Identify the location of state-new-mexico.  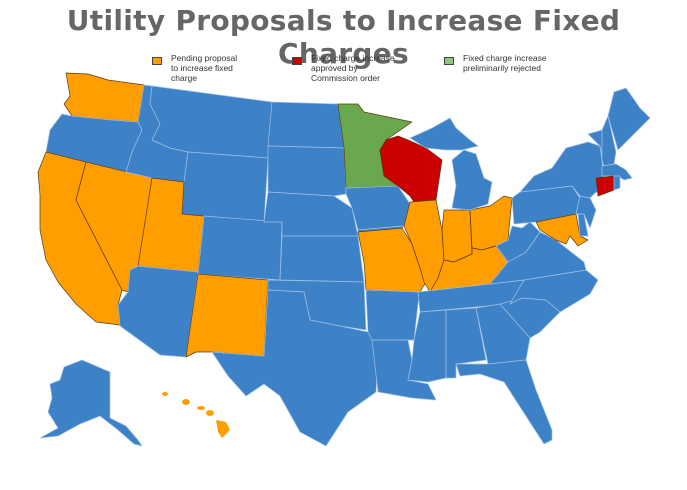
(227, 315).